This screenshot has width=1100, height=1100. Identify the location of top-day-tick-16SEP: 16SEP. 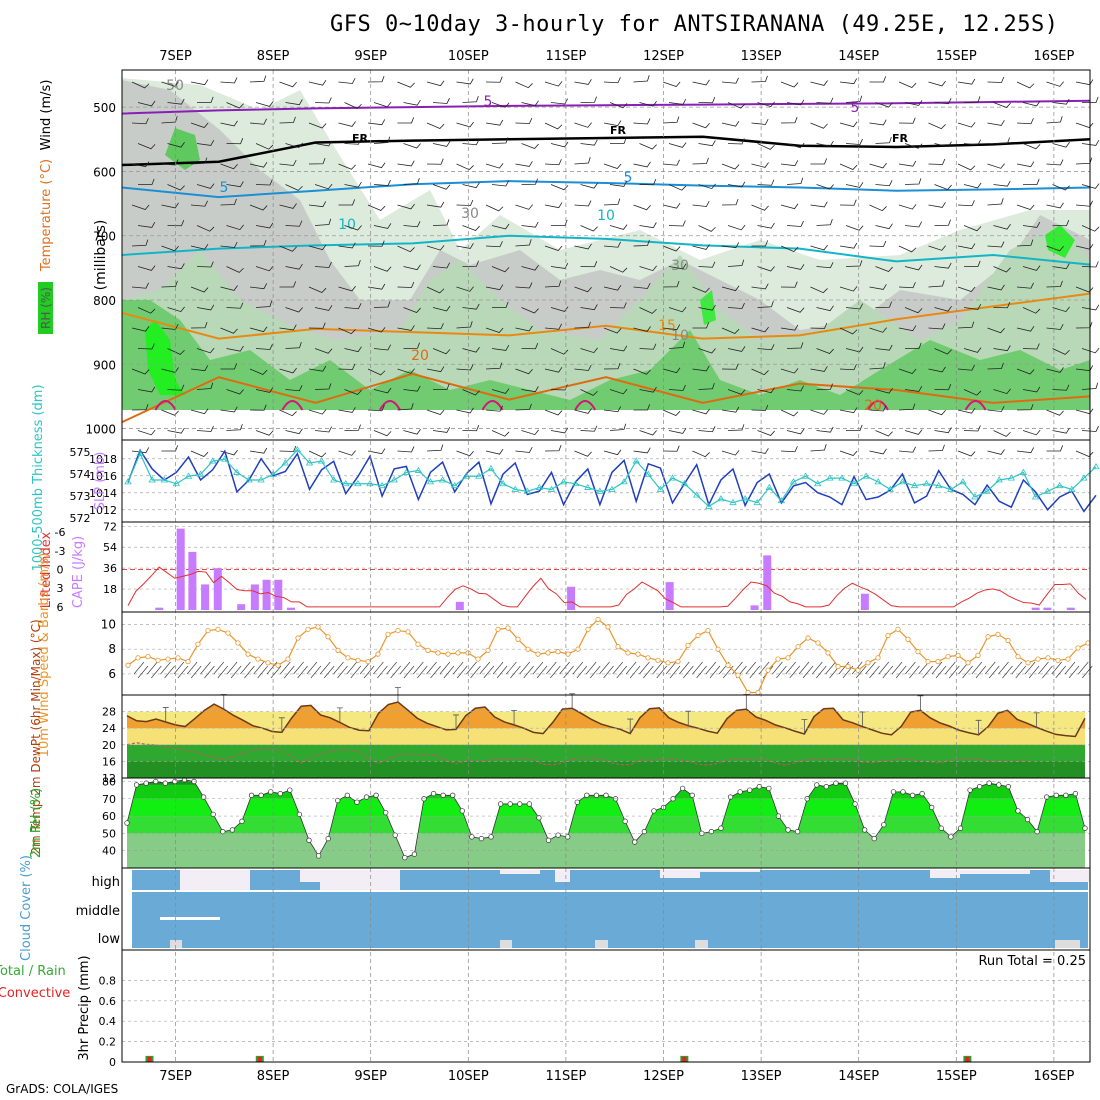
(1053, 56).